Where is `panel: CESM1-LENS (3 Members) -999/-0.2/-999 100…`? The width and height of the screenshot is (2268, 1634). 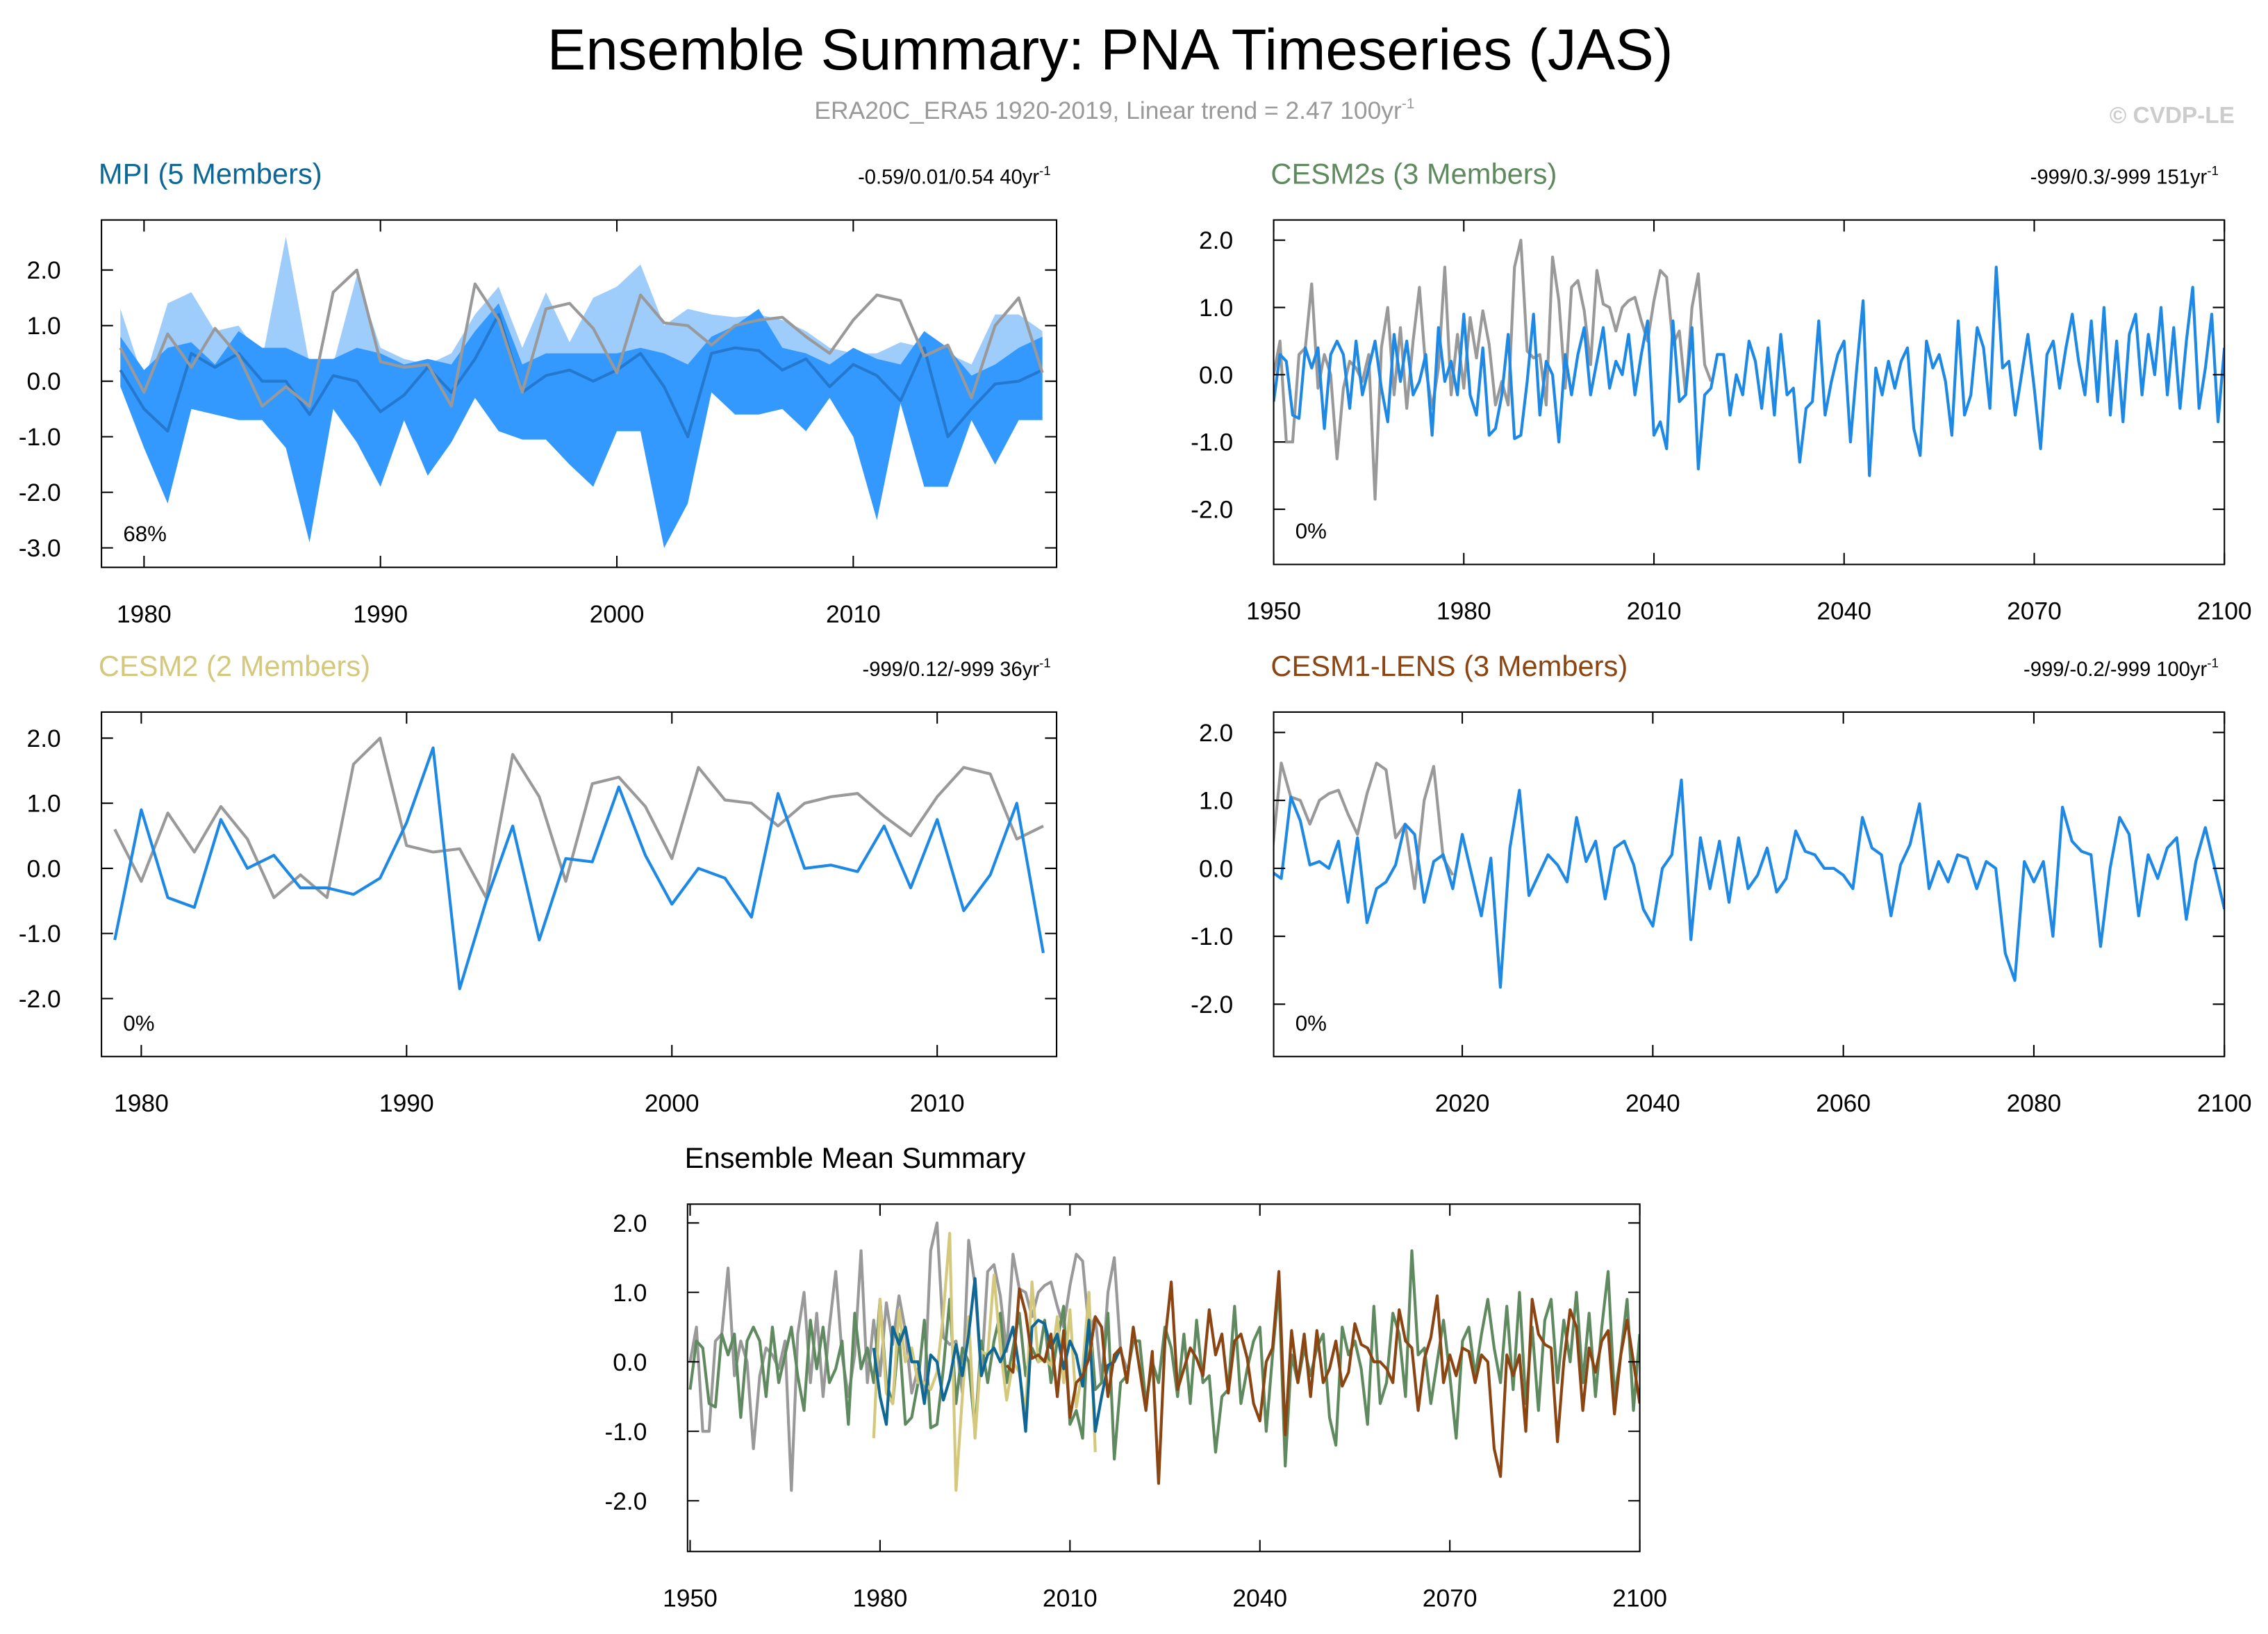 panel: CESM1-LENS (3 Members) -999/-0.2/-999 100… is located at coordinates (1721, 884).